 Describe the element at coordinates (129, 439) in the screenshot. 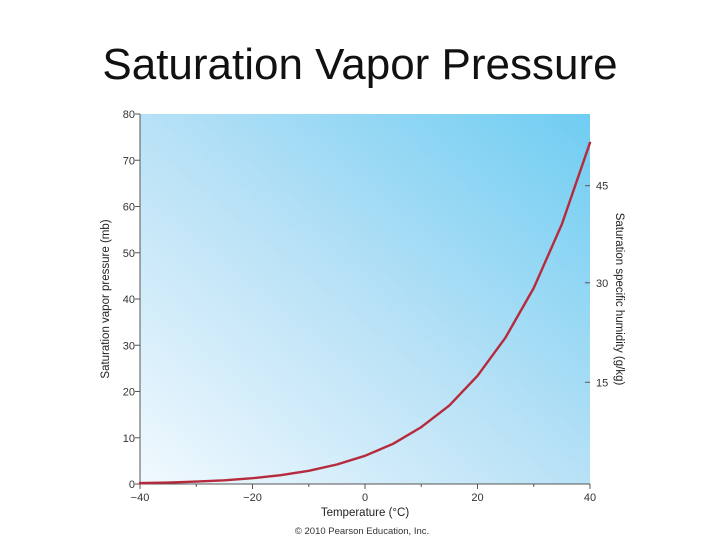

I see `y-tick-label: 10` at that location.